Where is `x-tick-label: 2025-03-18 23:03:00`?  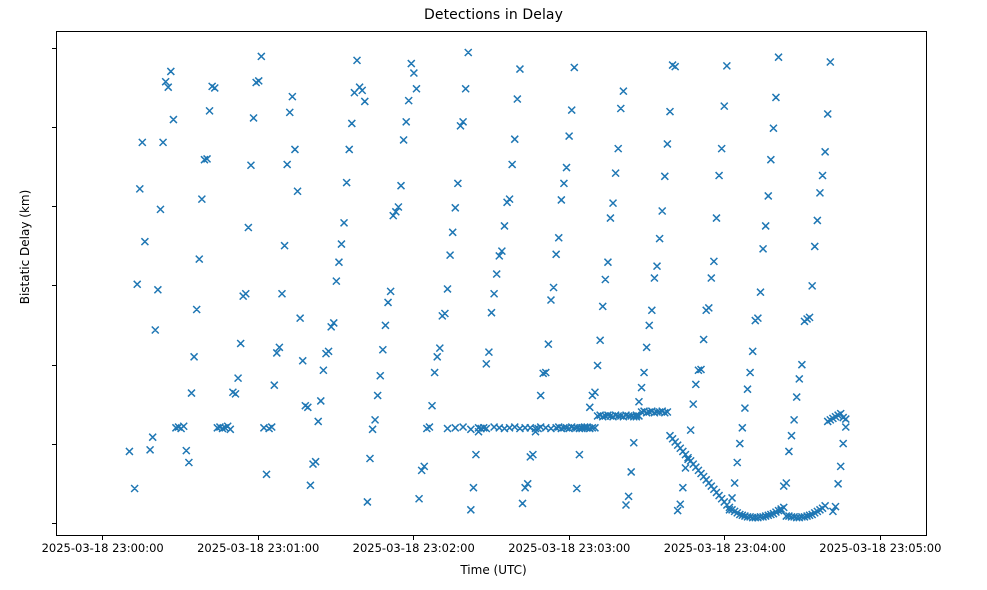 x-tick-label: 2025-03-18 23:03:00 is located at coordinates (569, 548).